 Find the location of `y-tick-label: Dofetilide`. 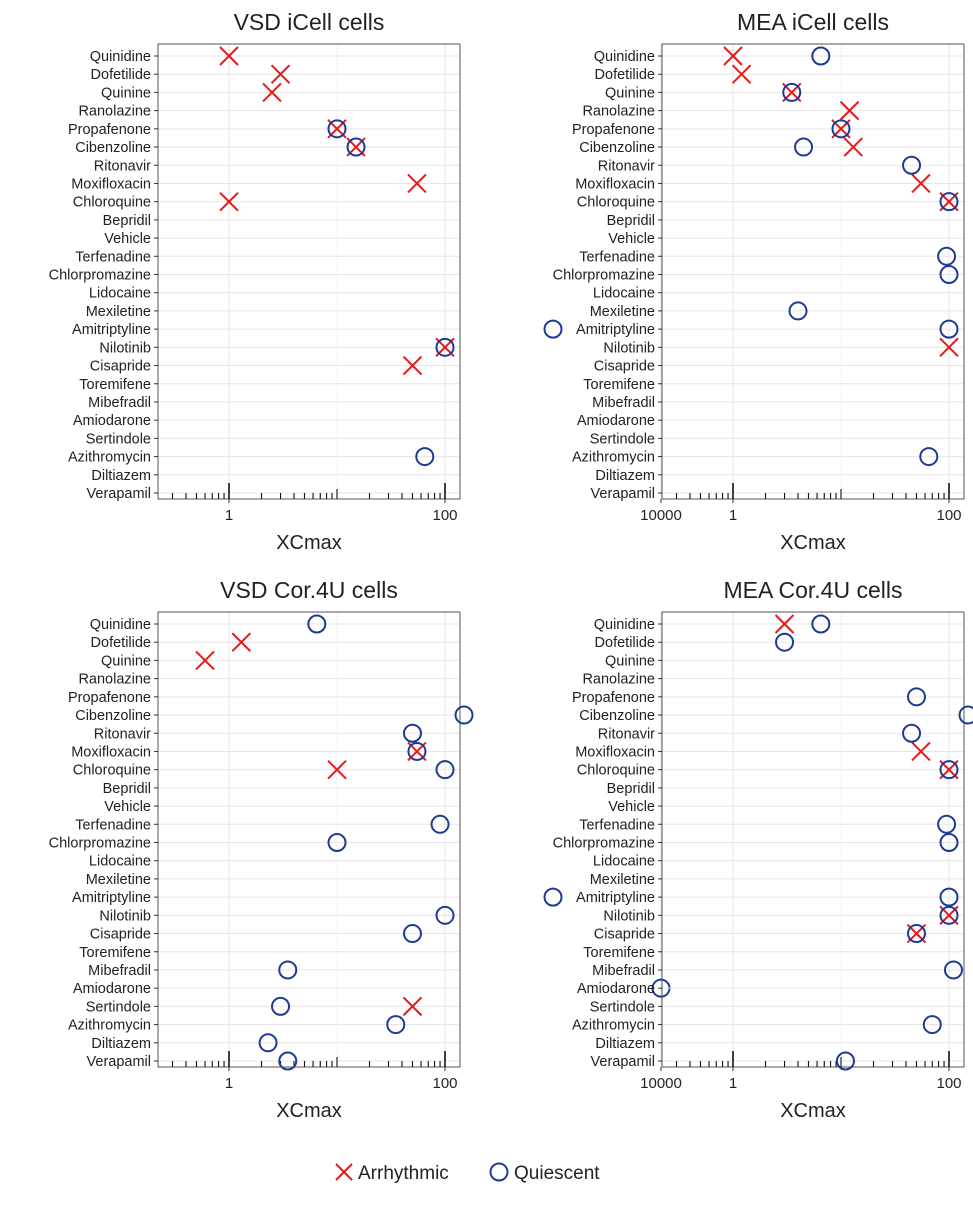

y-tick-label: Dofetilide is located at coordinates (121, 643).